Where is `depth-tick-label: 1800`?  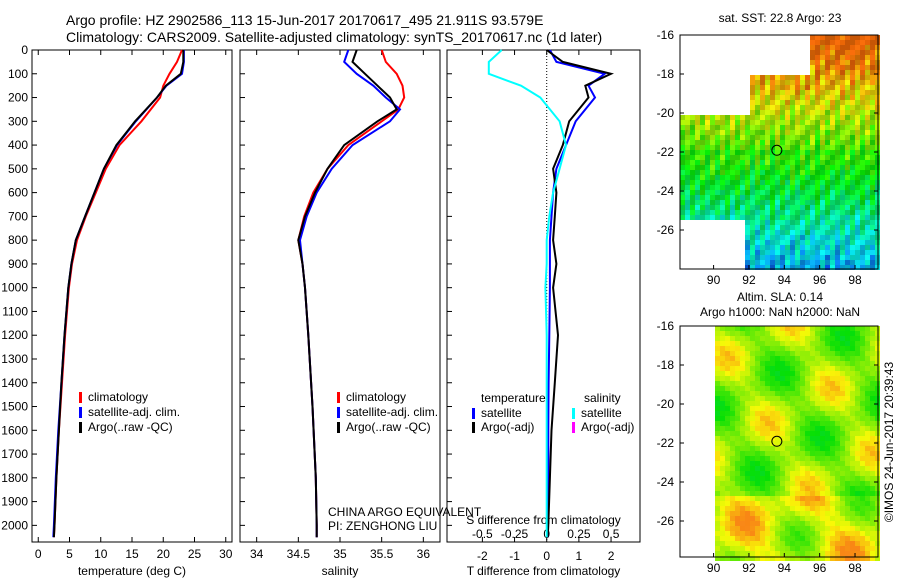 depth-tick-label: 1800 is located at coordinates (14, 478).